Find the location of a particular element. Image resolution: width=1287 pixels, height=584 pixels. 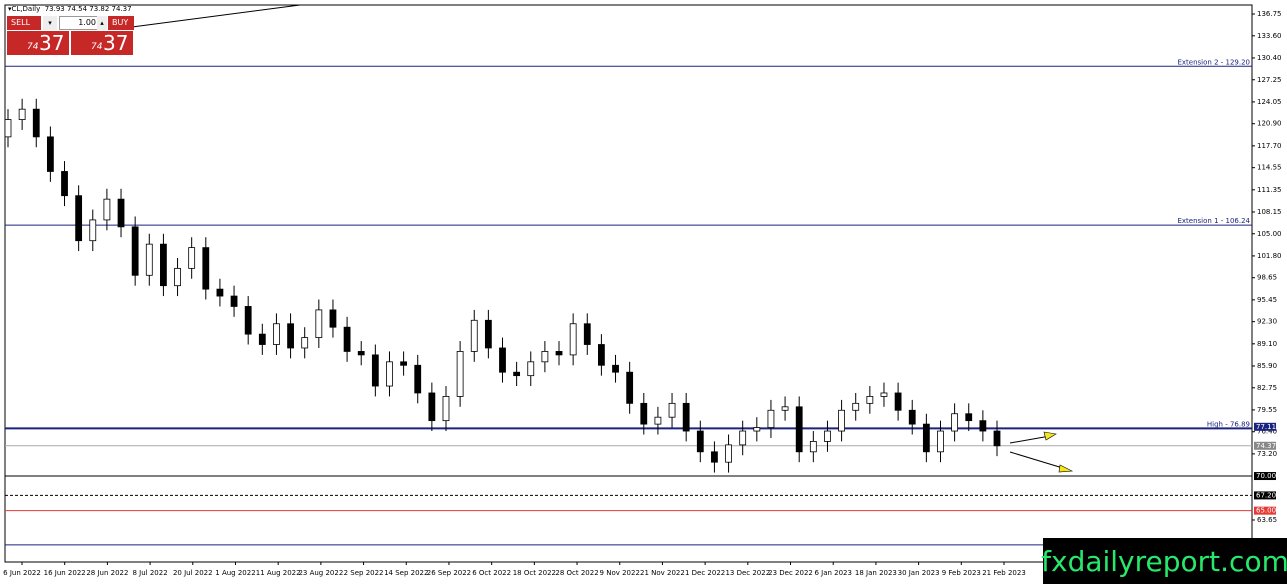

buy-price-small: 74 is located at coordinates (97, 47).